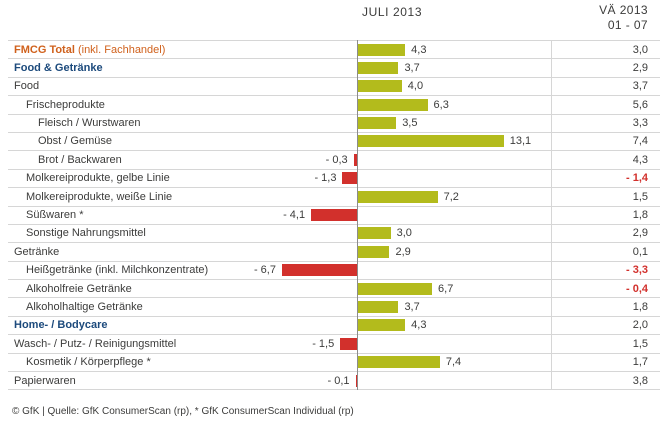 The height and width of the screenshot is (435, 668). What do you see at coordinates (623, 10) in the screenshot?
I see `right-column-header-line1: VÄ 2013` at bounding box center [623, 10].